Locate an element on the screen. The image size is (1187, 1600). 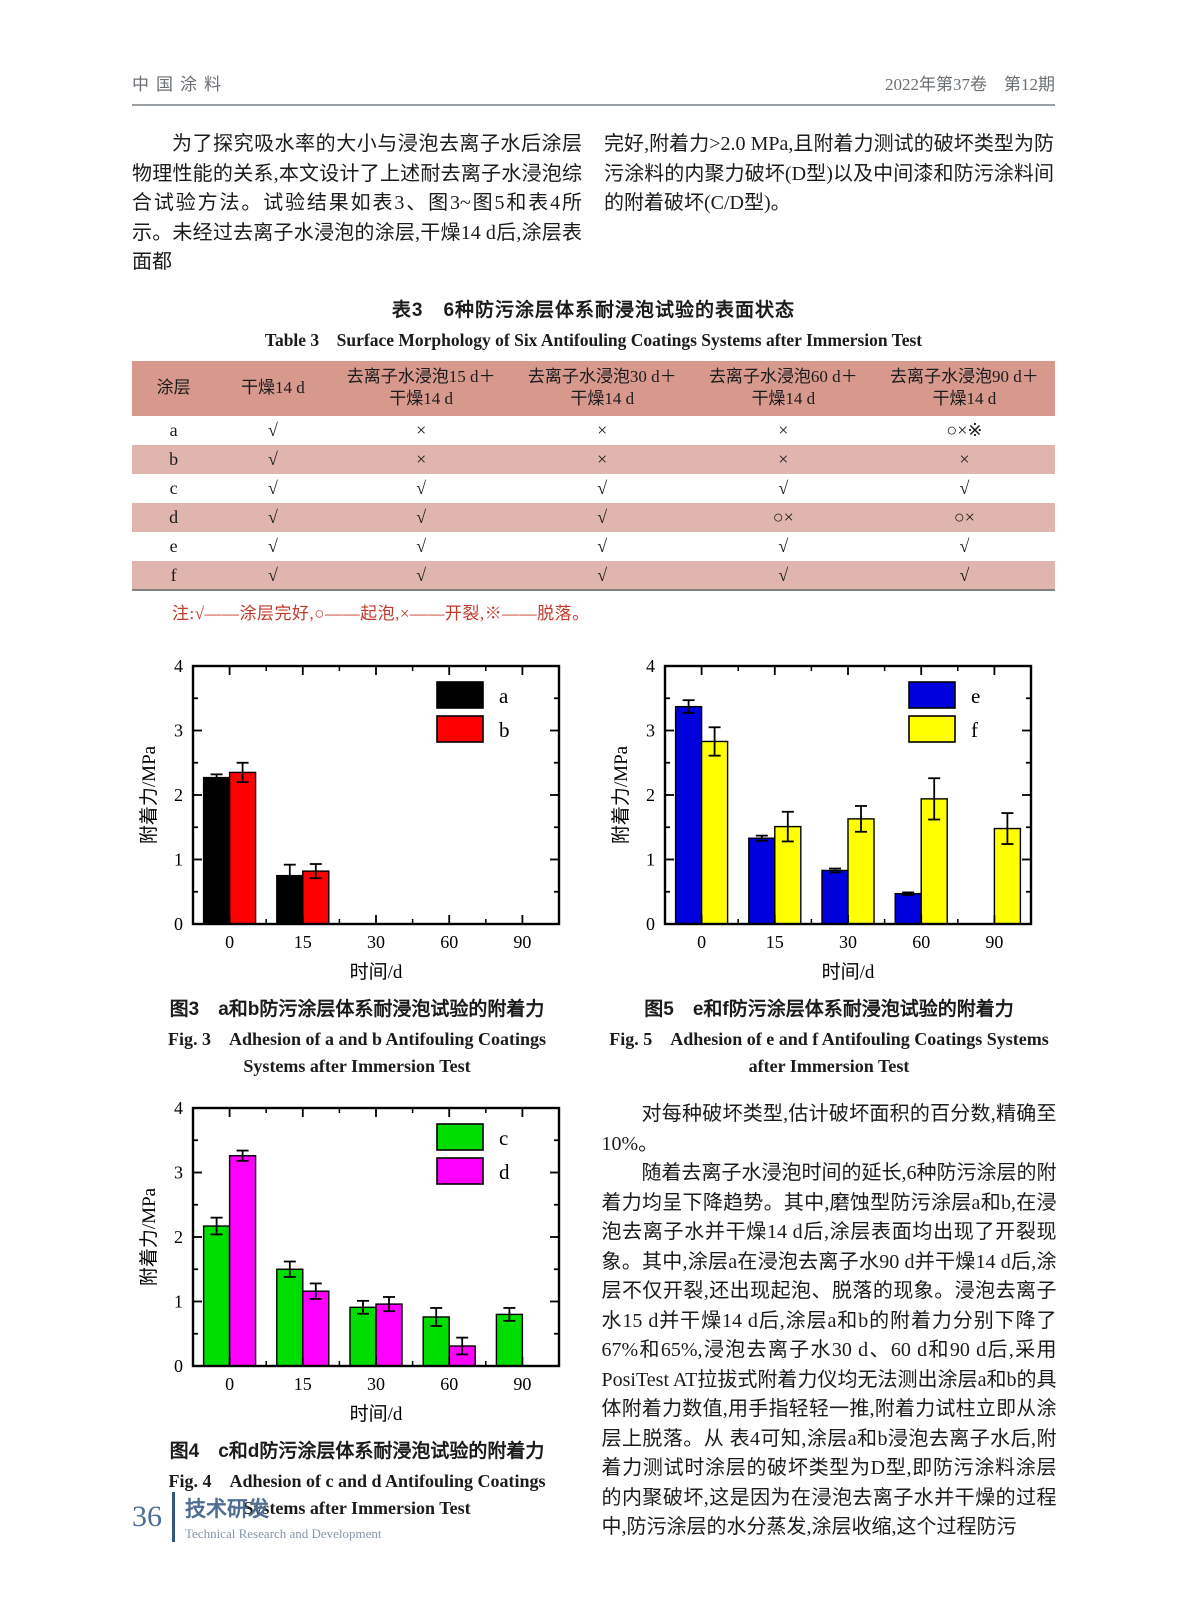
svg-text: c is located at coordinates (503, 1138).